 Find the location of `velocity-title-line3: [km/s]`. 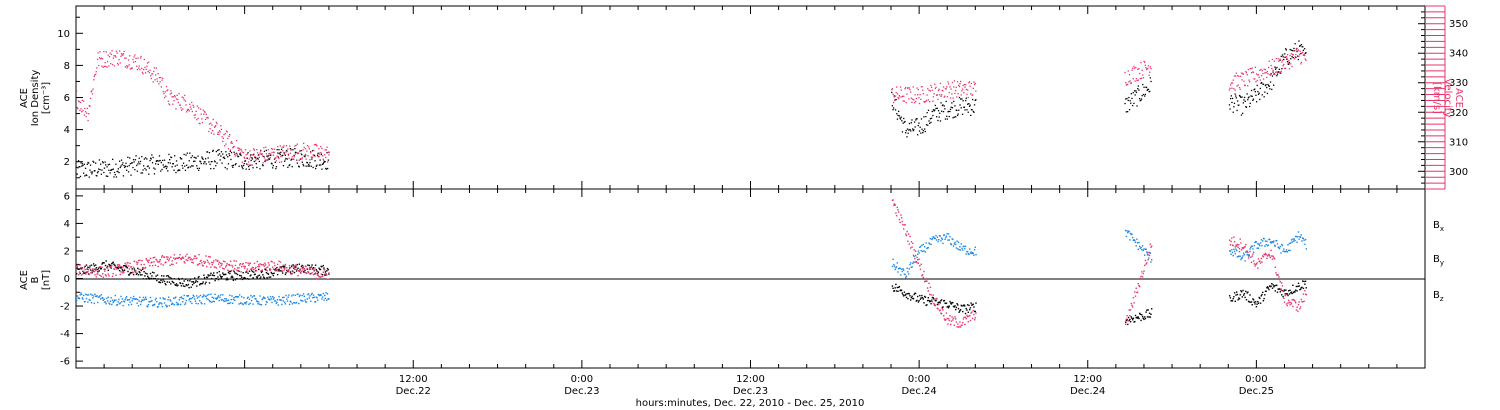

velocity-title-line3: [km/s] is located at coordinates (1436, 98).